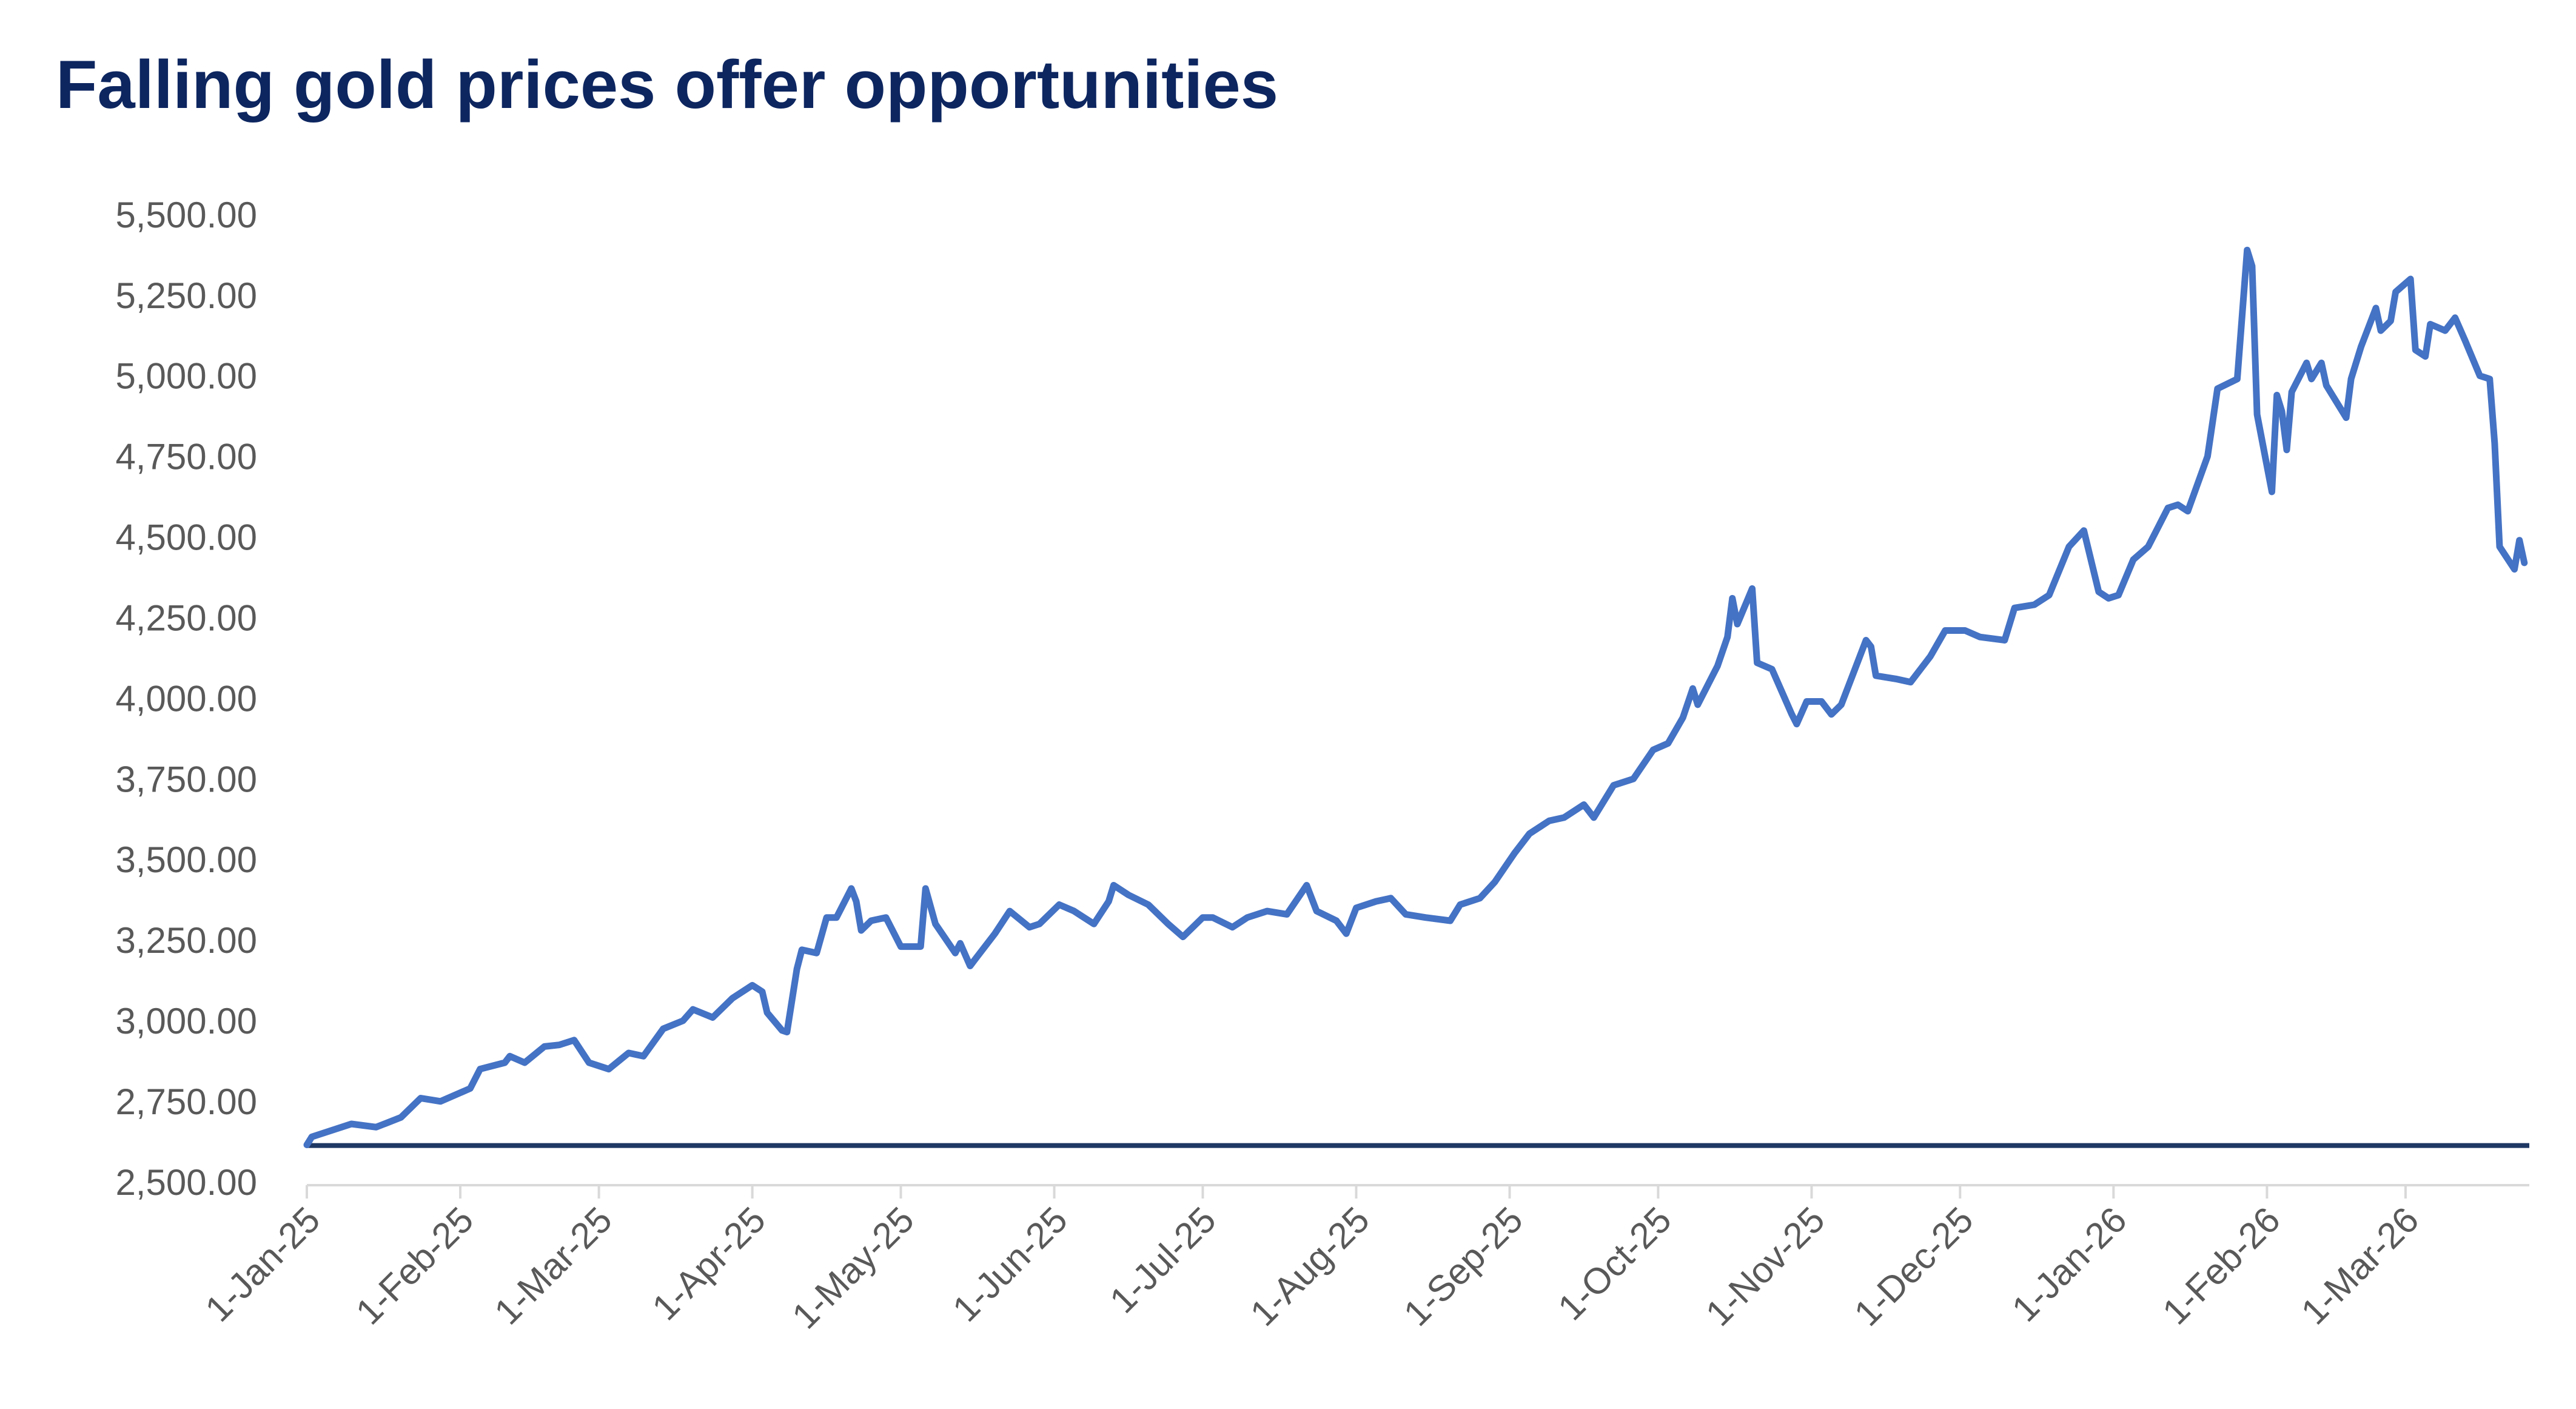 The height and width of the screenshot is (1409, 2576). Describe the element at coordinates (414, 1266) in the screenshot. I see `x-tick-label: 1-Feb-25` at that location.